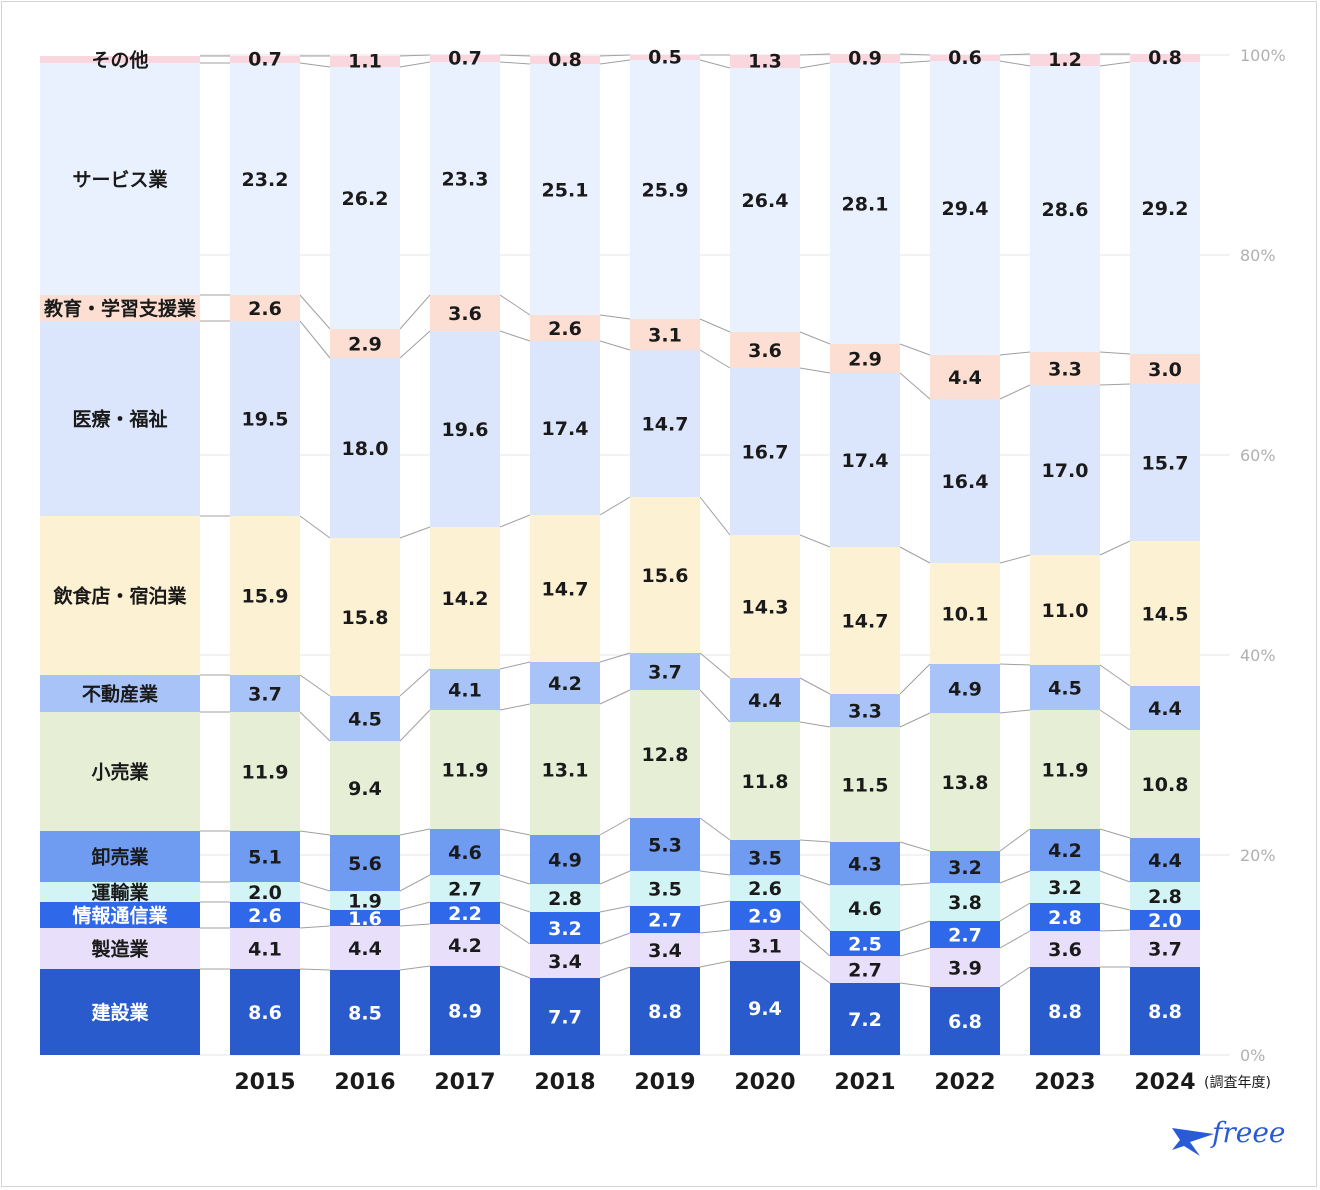 This screenshot has height=1190, width=1320. I want to click on x-tick-label: 2021, so click(864, 1082).